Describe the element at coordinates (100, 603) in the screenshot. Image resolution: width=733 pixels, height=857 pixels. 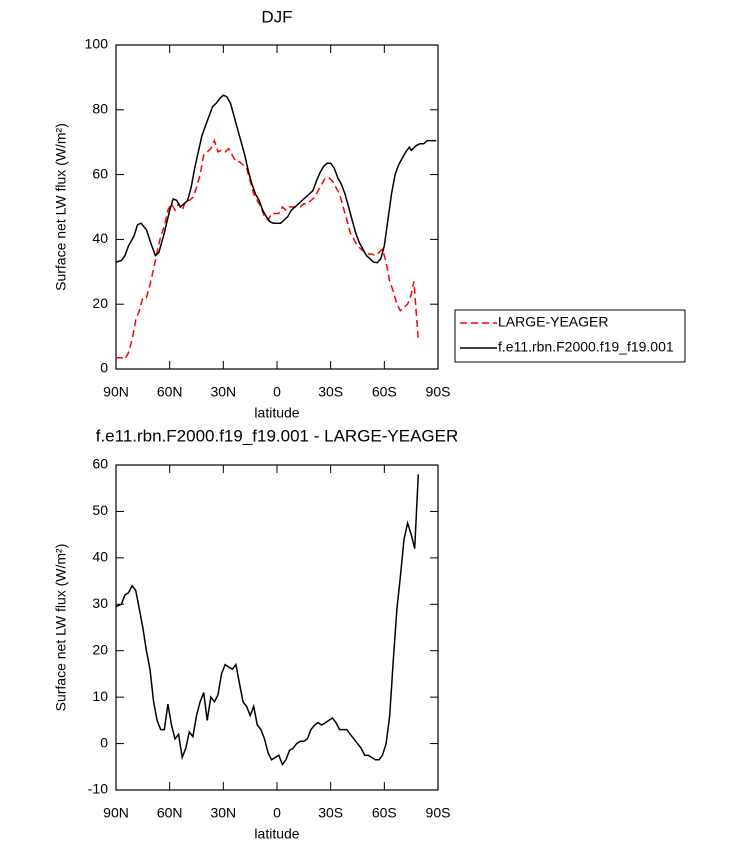
I see `y-tick-label: 30` at that location.